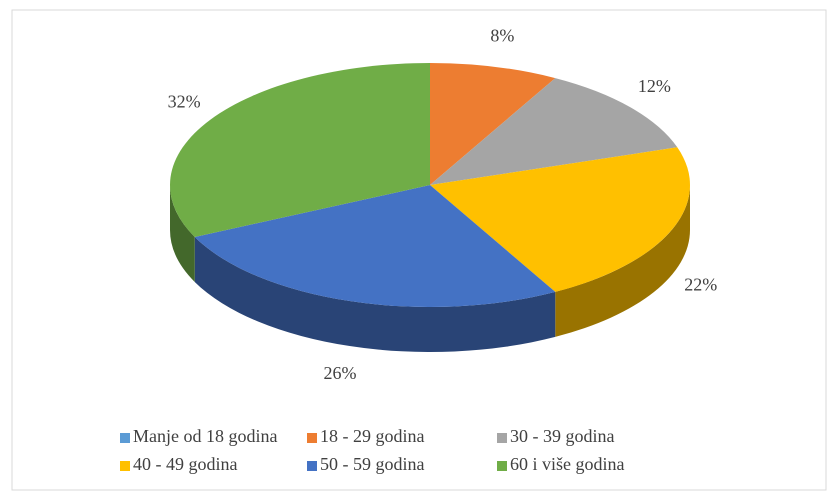  Describe the element at coordinates (372, 436) in the screenshot. I see `legend-label: 18 - 29 godina` at that location.